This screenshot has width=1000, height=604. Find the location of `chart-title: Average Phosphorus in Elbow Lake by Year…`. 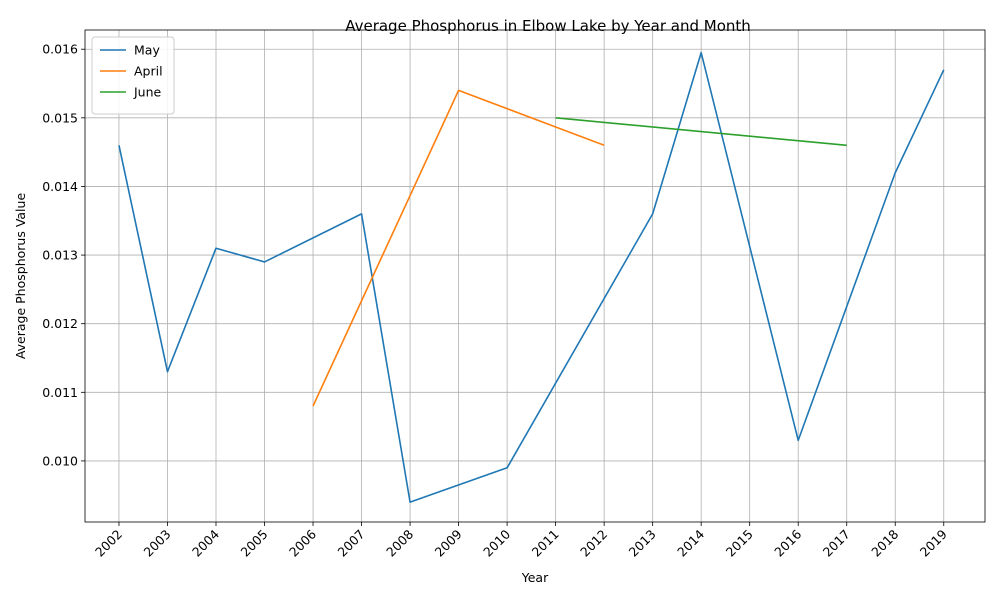

chart-title: Average Phosphorus in Elbow Lake by Year… is located at coordinates (548, 26).